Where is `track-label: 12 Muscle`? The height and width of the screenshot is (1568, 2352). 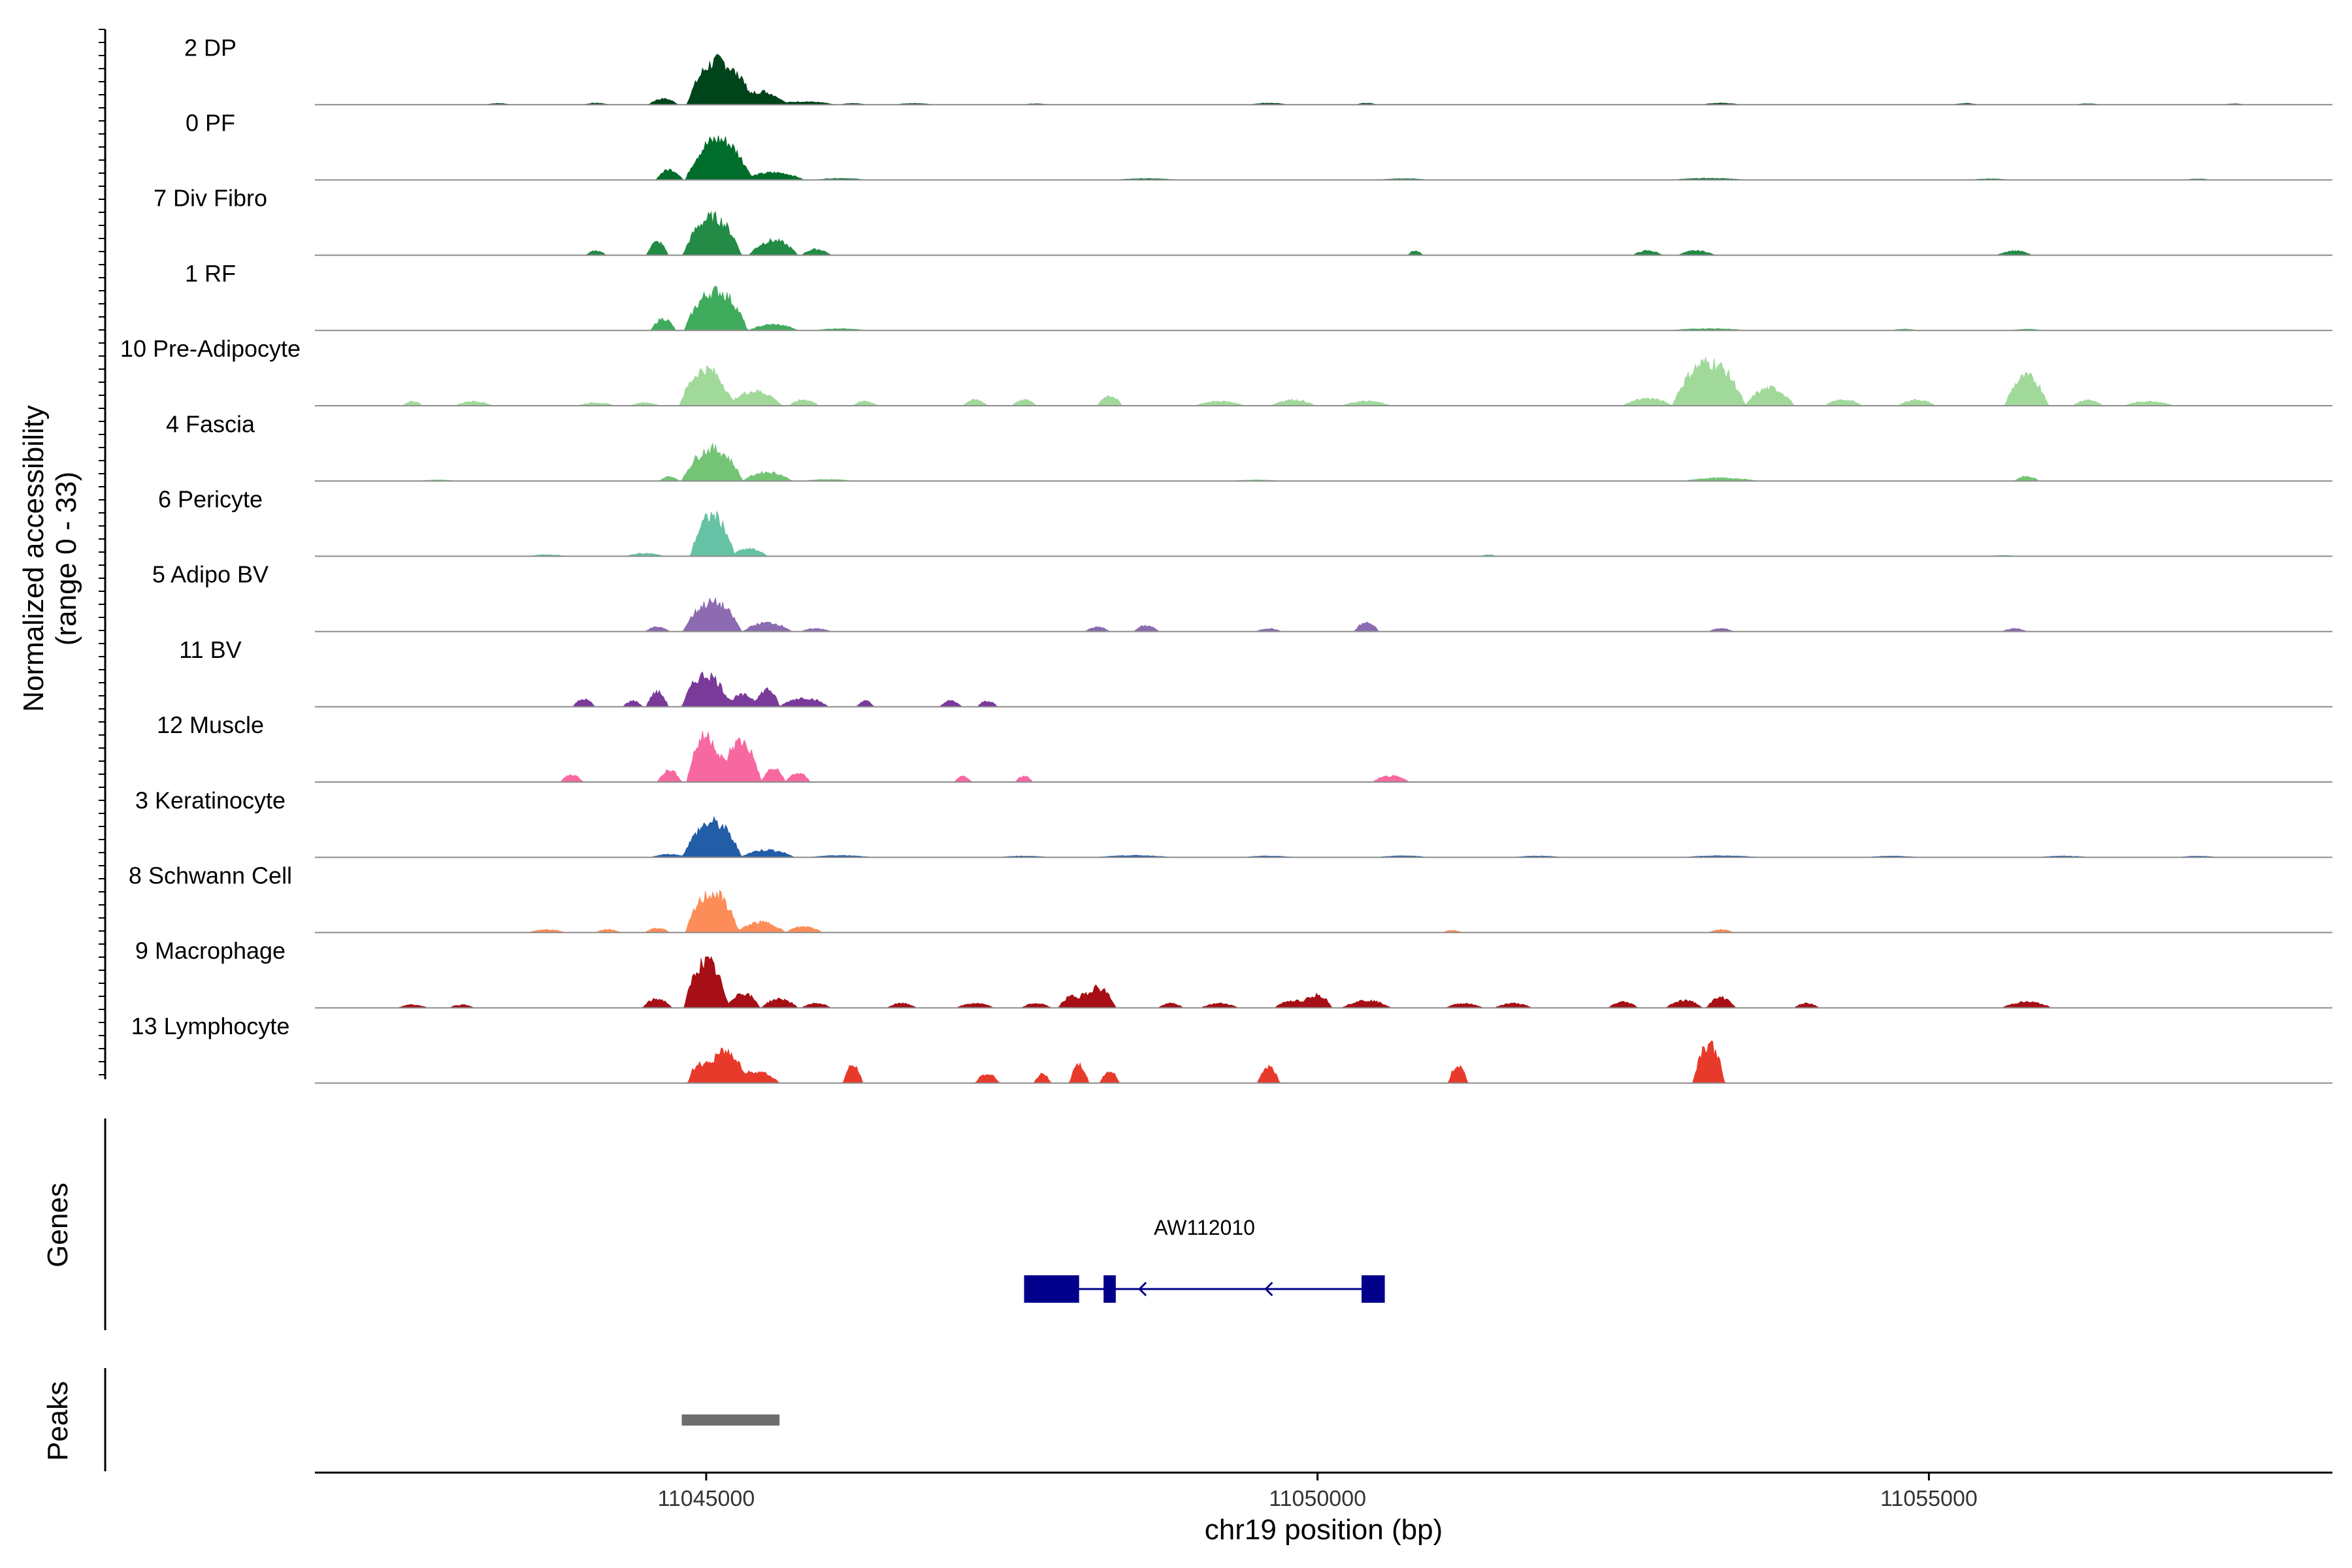
track-label: 12 Muscle is located at coordinates (210, 724).